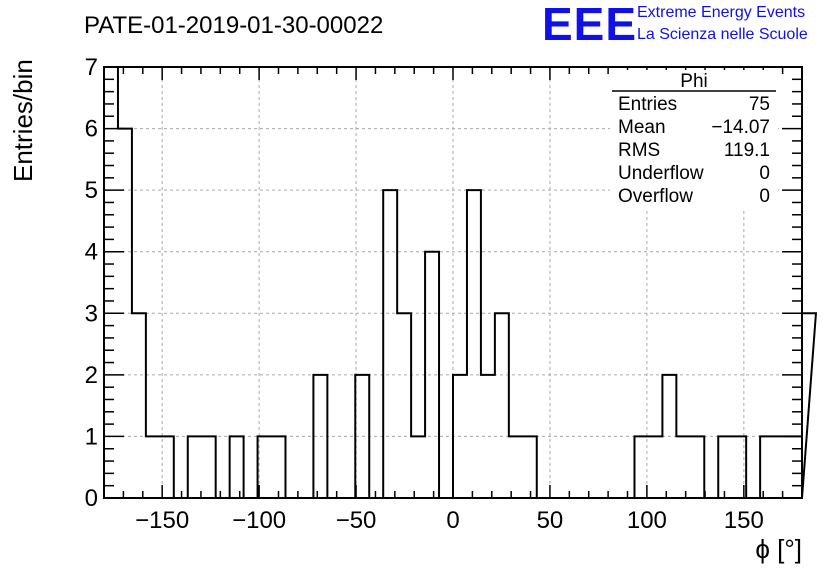 The width and height of the screenshot is (836, 572). What do you see at coordinates (747, 150) in the screenshot?
I see `stats-value: 119.1` at bounding box center [747, 150].